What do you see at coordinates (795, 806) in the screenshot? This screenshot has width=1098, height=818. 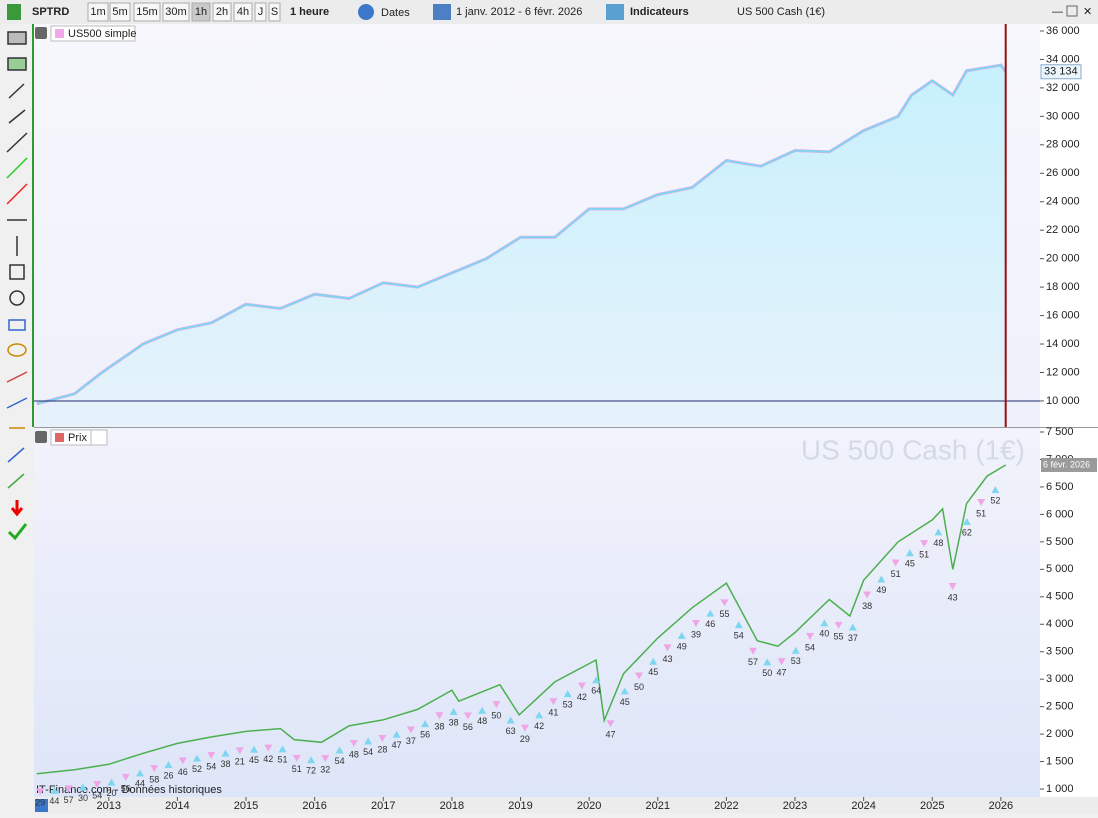 I see `x-tick-label: 2023` at bounding box center [795, 806].